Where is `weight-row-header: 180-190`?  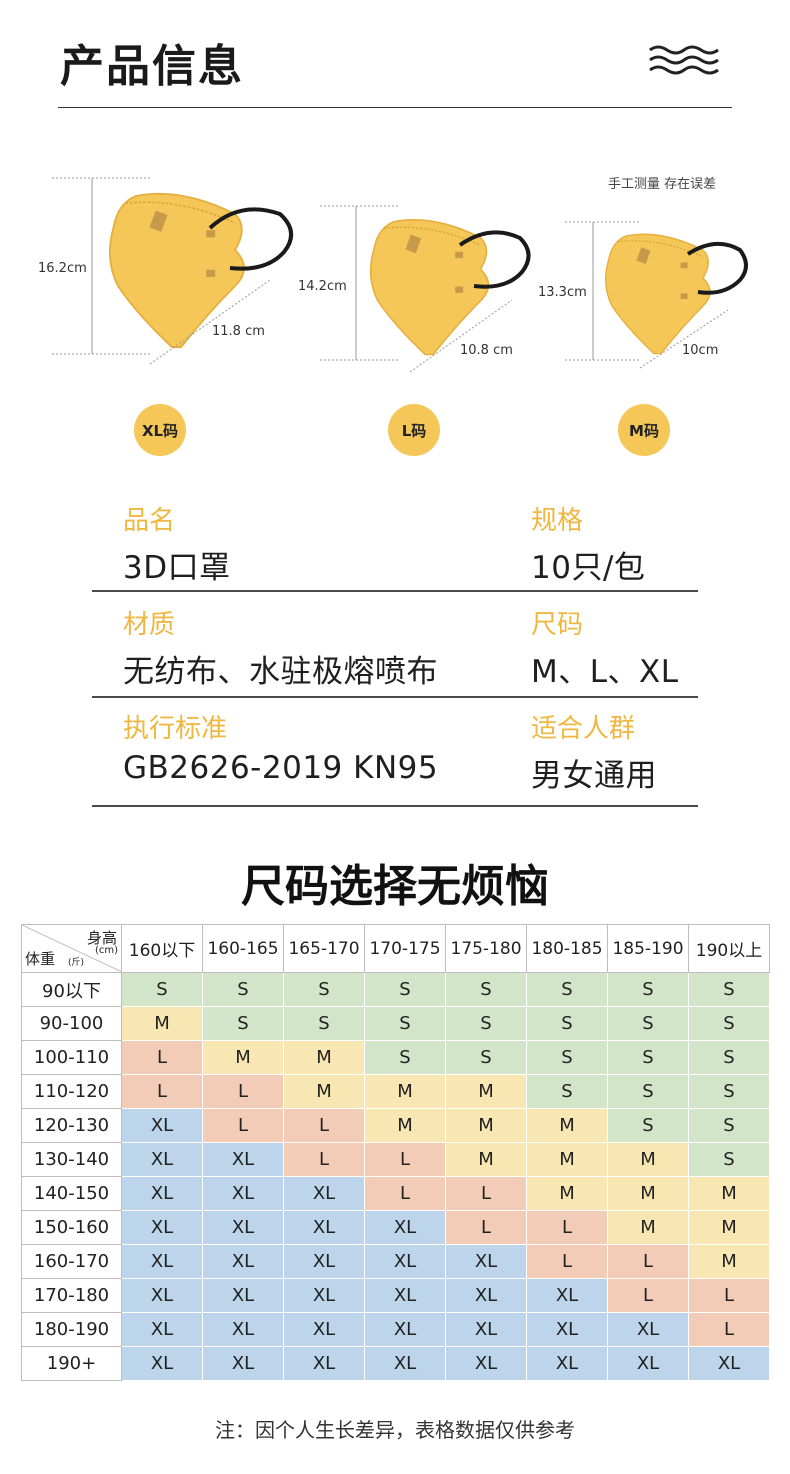
weight-row-header: 180-190 is located at coordinates (71, 1329).